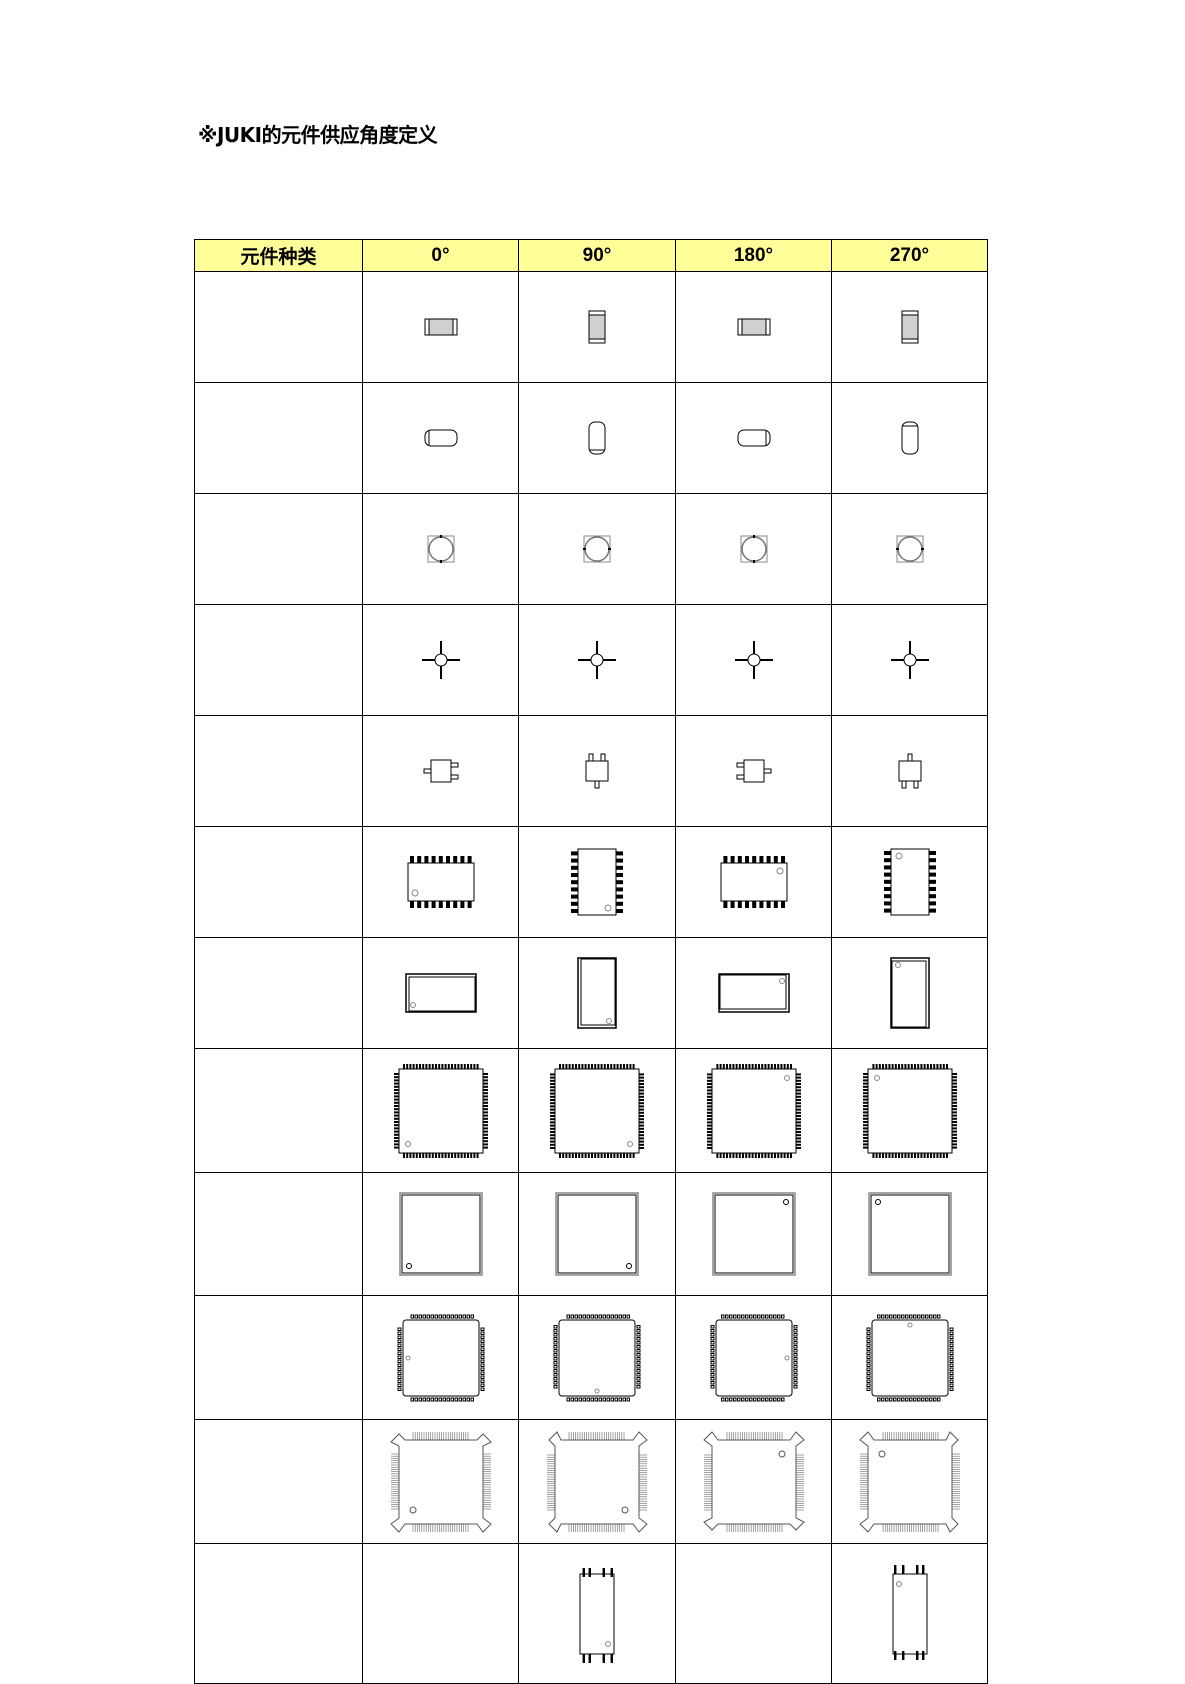 The width and height of the screenshot is (1185, 1684). I want to click on header-180deg: 180°, so click(753, 255).